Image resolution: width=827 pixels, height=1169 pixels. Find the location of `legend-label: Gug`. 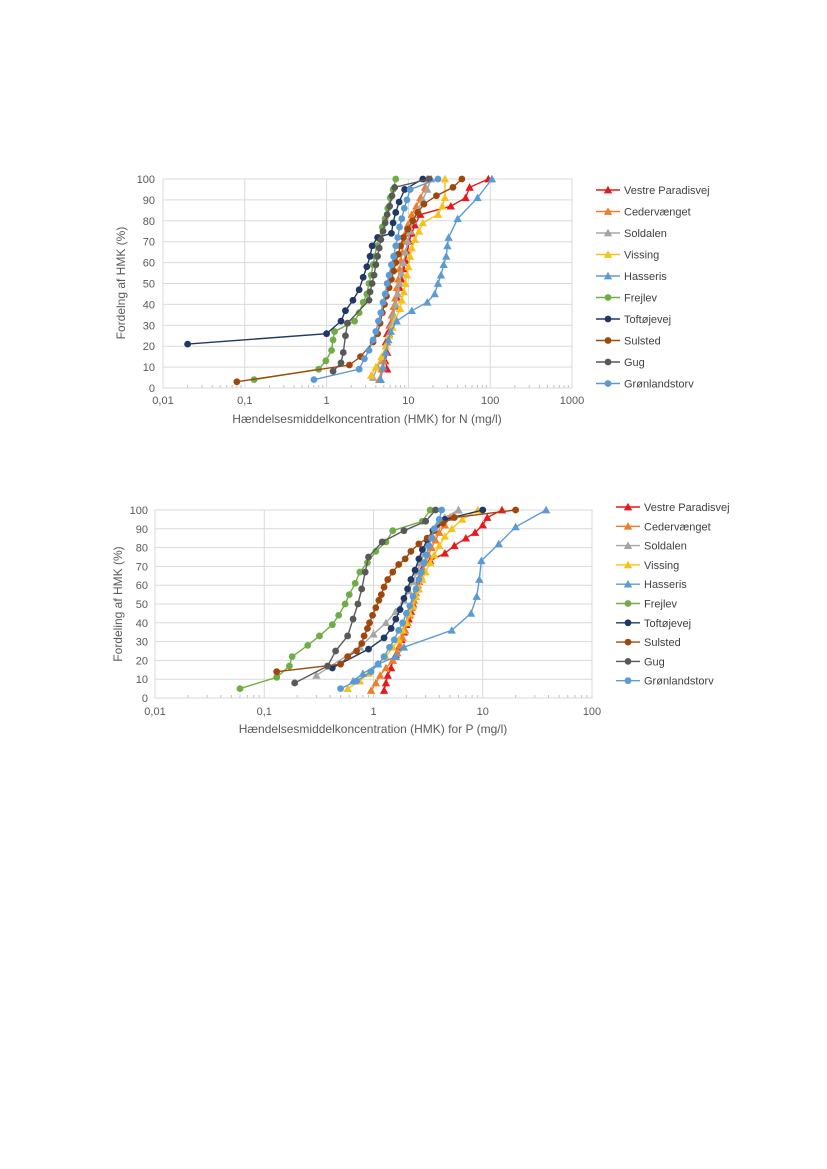

legend-label: Gug is located at coordinates (634, 363).